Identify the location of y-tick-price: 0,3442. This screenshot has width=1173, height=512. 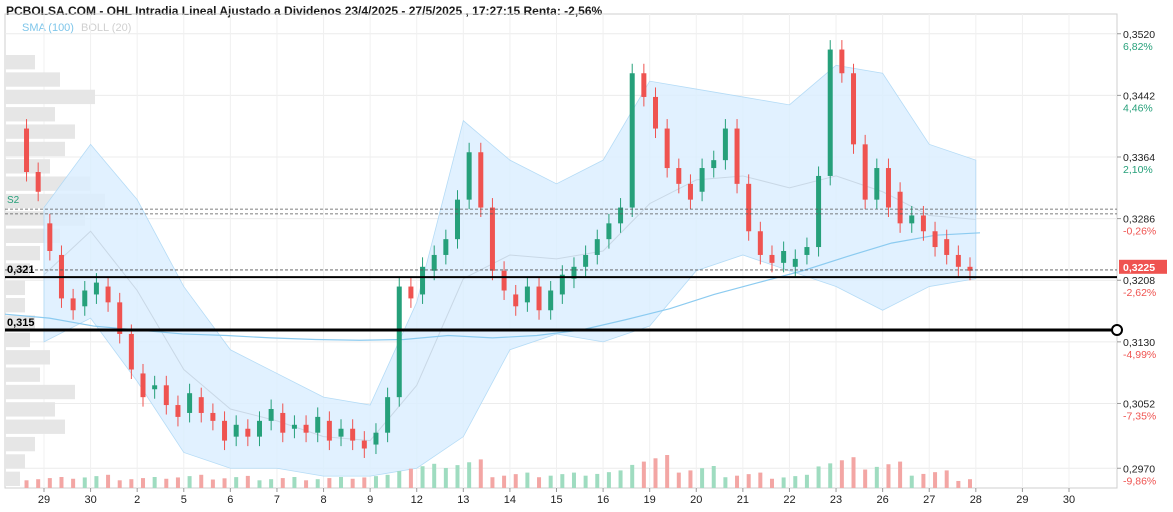
(1139, 96).